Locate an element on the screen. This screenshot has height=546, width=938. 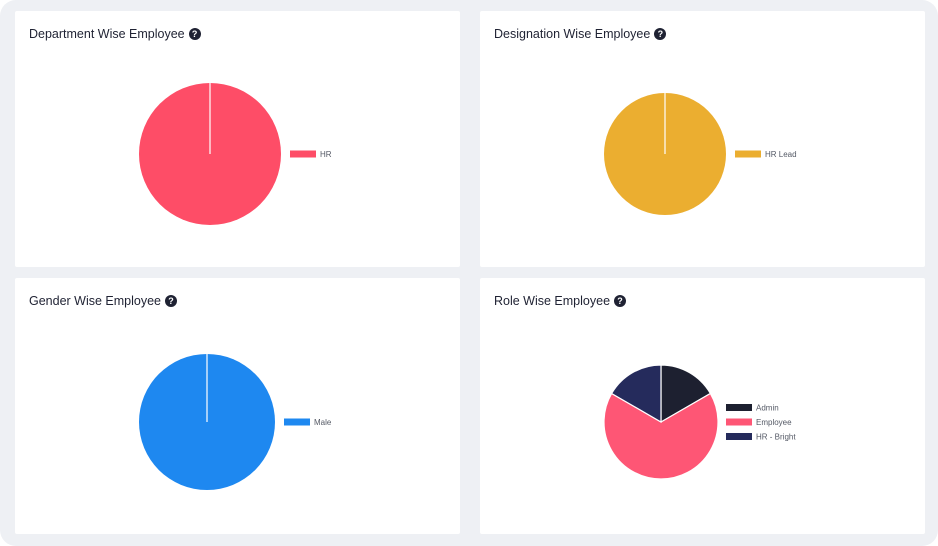
card-title: Designation Wise Employee ? is located at coordinates (580, 34).